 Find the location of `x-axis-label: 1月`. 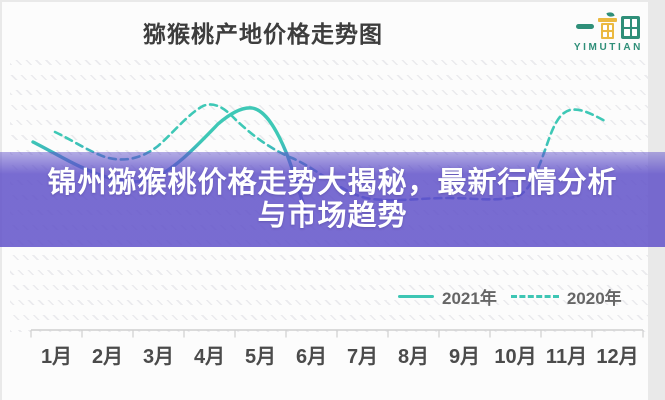

x-axis-label: 1月 is located at coordinates (56, 357).